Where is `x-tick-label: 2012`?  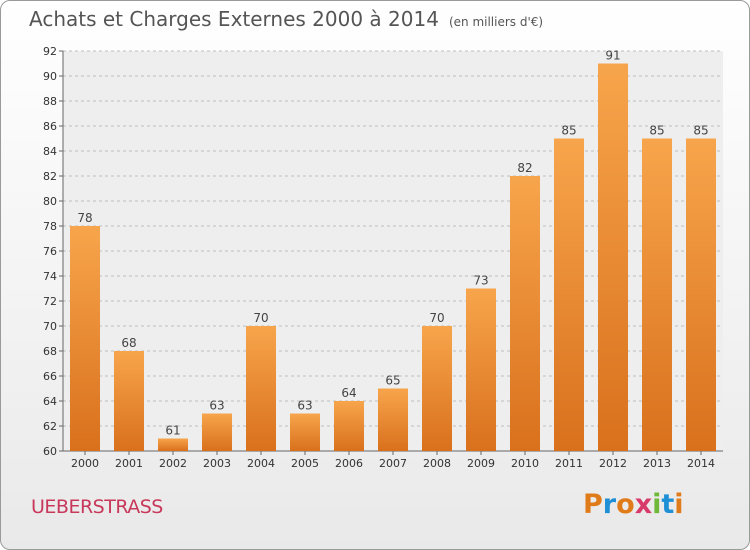 x-tick-label: 2012 is located at coordinates (613, 463).